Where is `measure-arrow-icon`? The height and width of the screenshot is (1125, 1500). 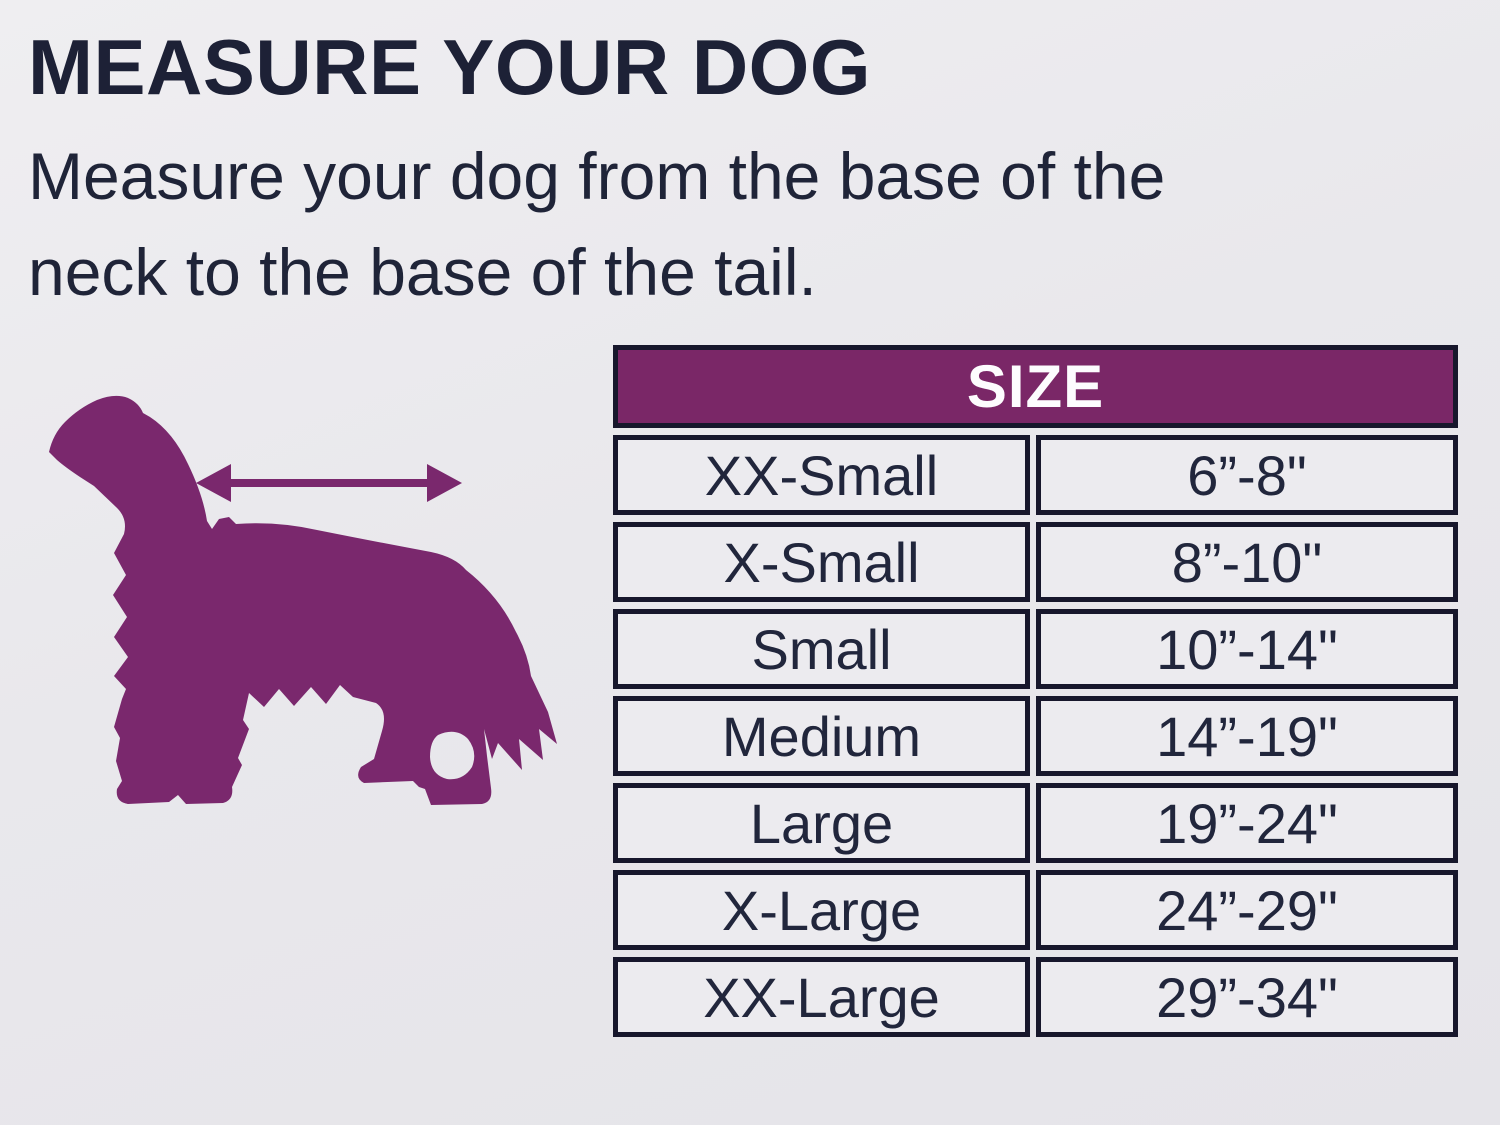
measure-arrow-icon is located at coordinates (329, 483).